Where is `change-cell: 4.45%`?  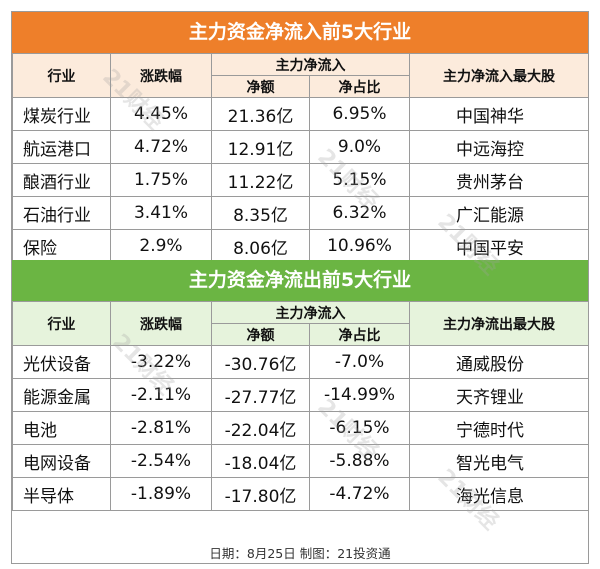 change-cell: 4.45% is located at coordinates (161, 114).